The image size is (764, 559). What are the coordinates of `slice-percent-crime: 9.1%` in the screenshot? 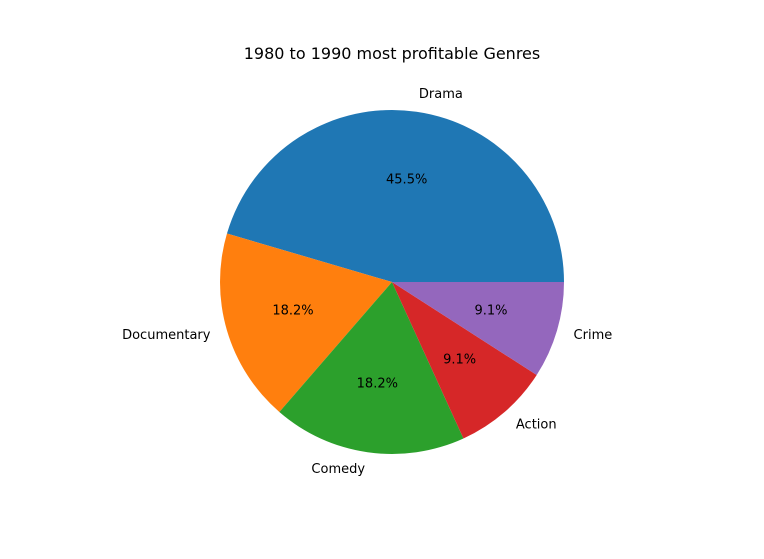 It's located at (491, 311).